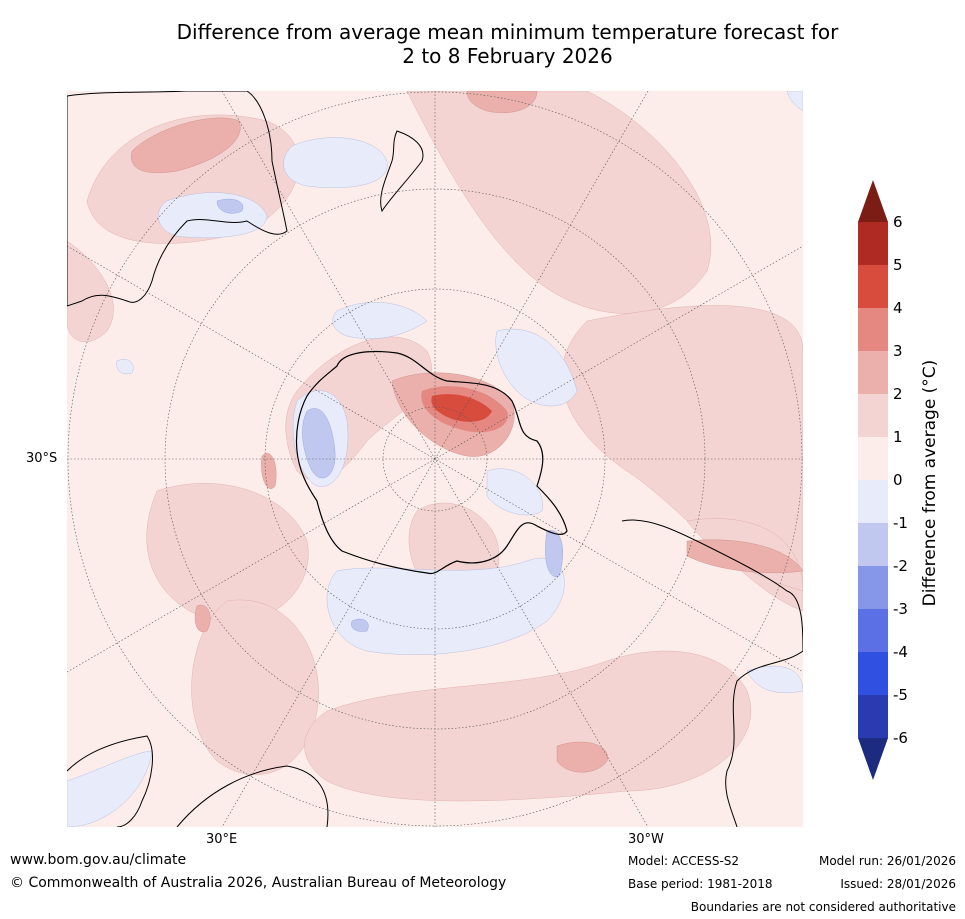  I want to click on new-zealand-coastline, so click(402, 171).